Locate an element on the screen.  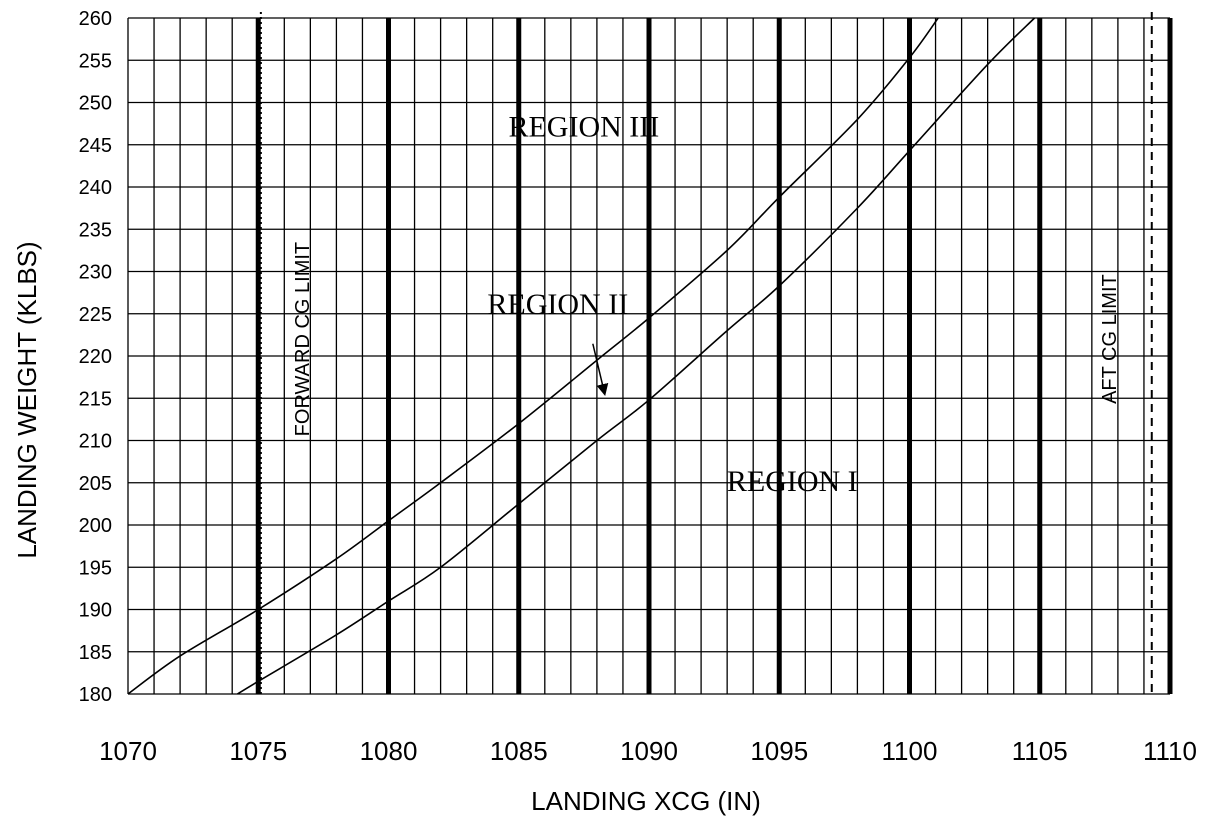
y-tick-label: 195 is located at coordinates (95, 568).